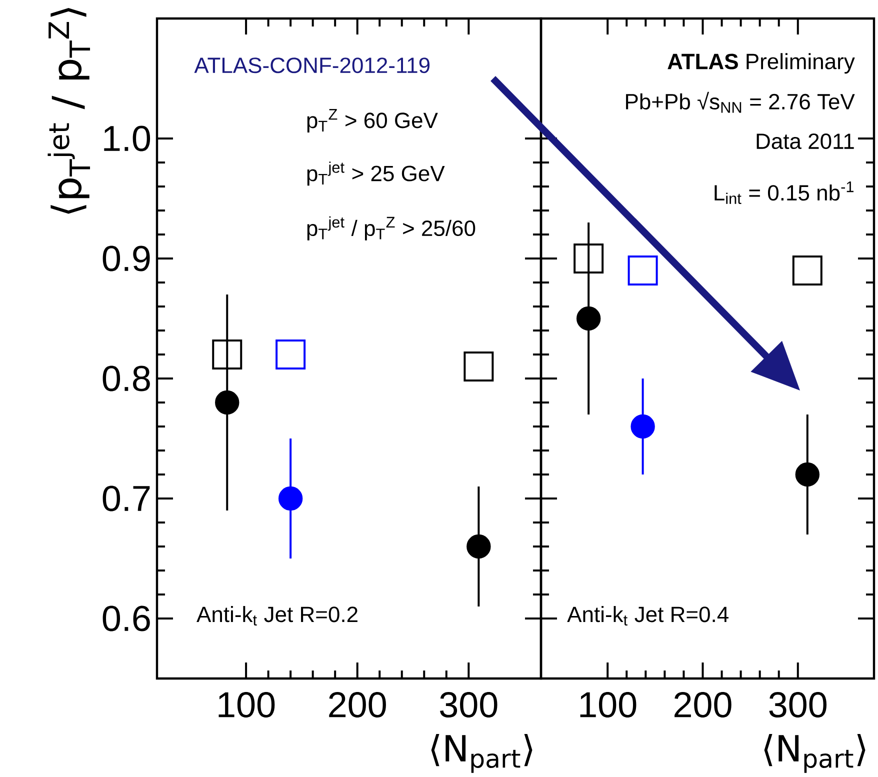 This screenshot has height=777, width=878. What do you see at coordinates (784, 192) in the screenshot?
I see `annotation: L$_{int}$ = 0.15 nb$^{-1}$` at bounding box center [784, 192].